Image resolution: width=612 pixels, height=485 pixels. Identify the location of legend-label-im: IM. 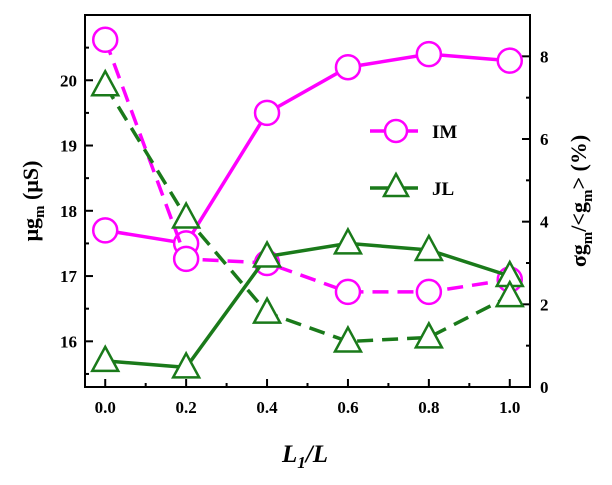
(444, 132).